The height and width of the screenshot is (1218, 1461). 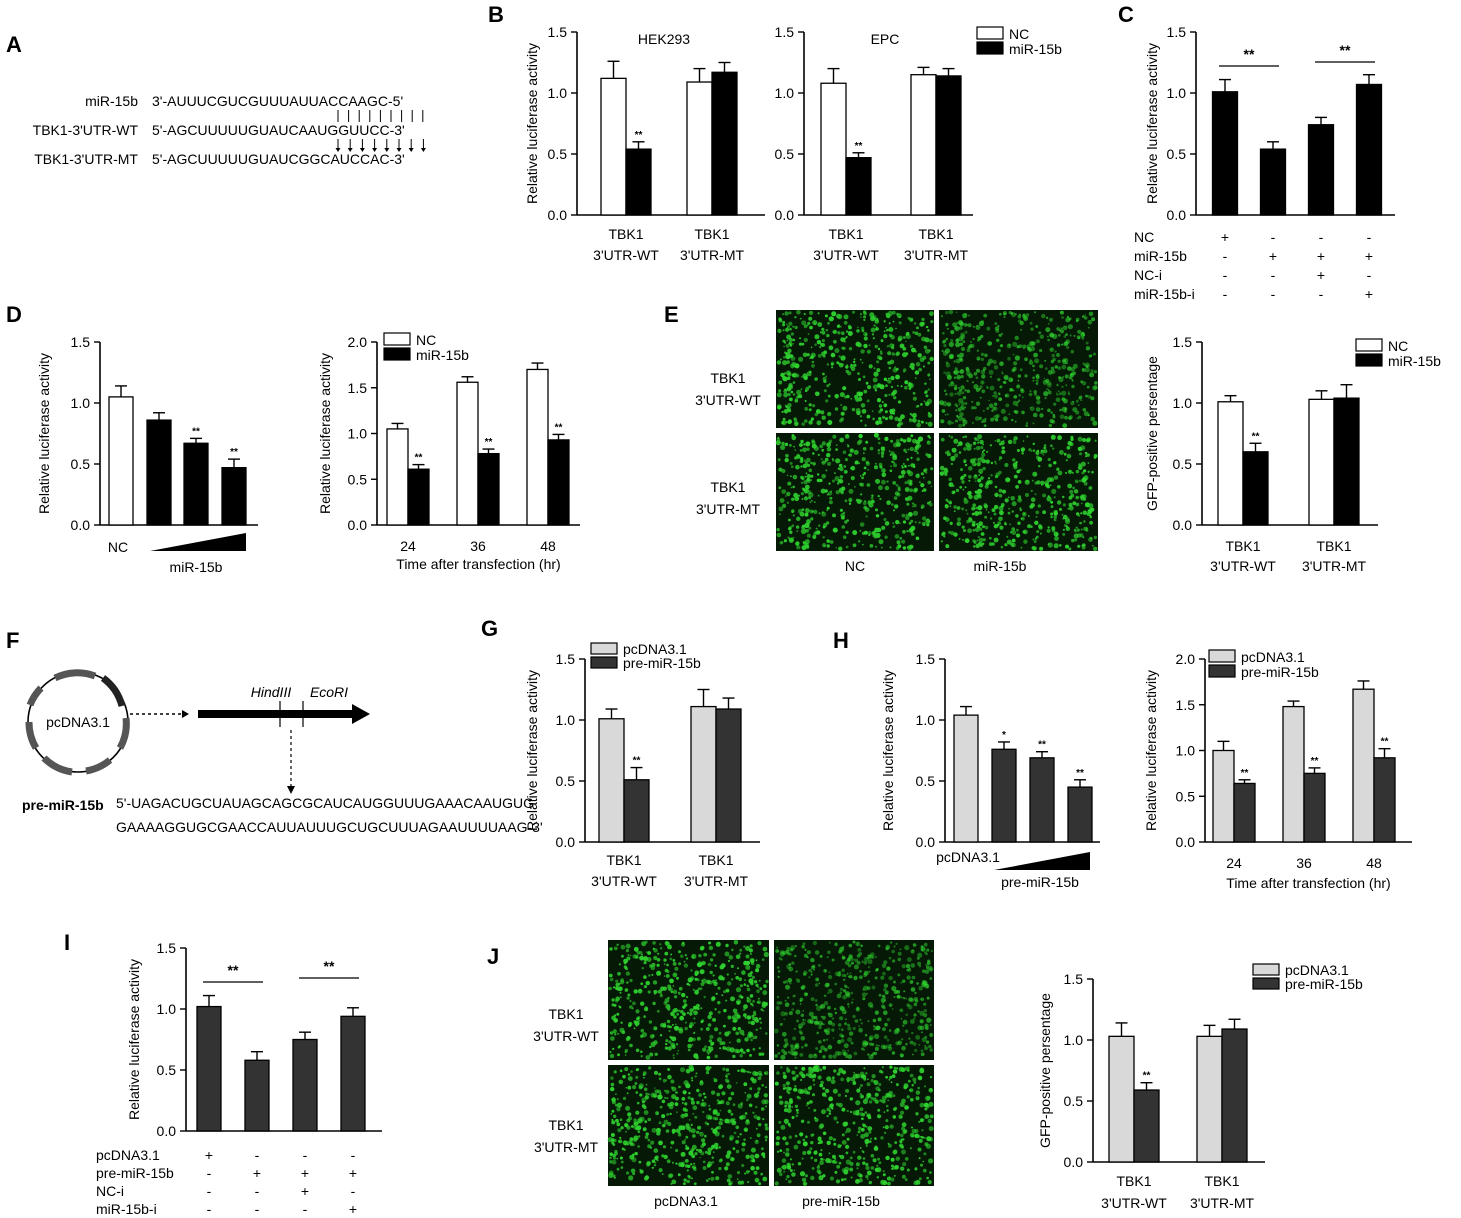 I want to click on condition-sign: -, so click(x=1225, y=294).